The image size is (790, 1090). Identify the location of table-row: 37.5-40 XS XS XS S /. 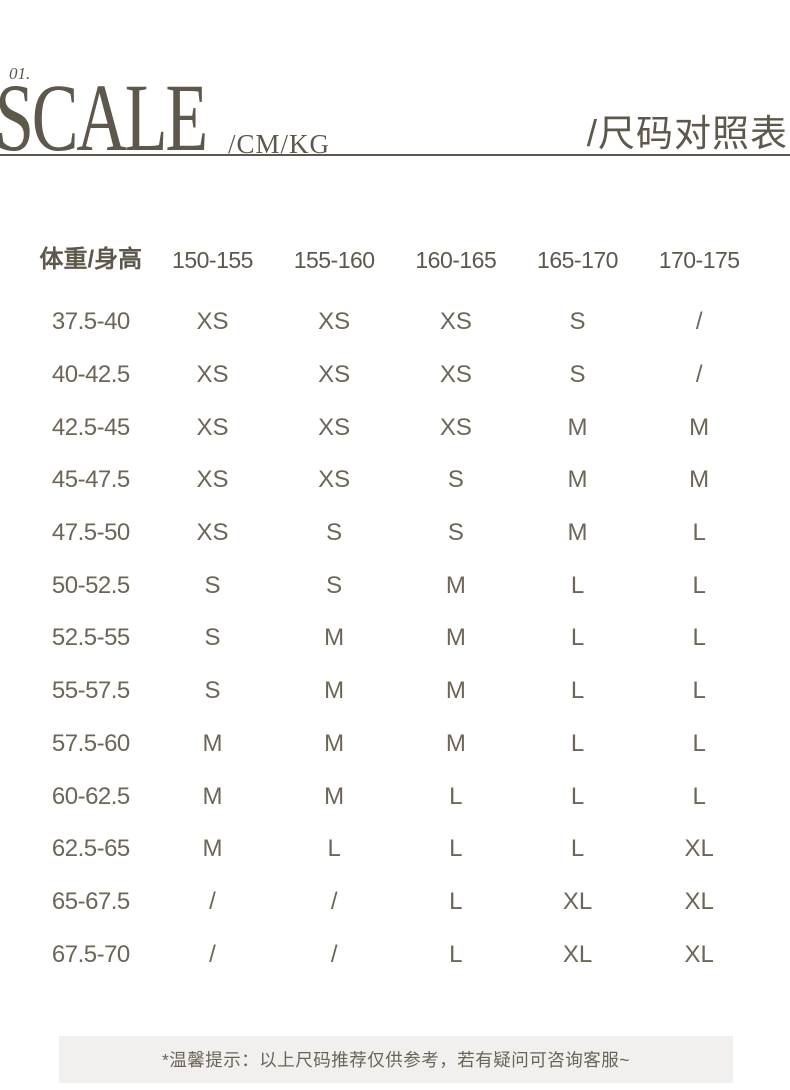
(395, 322).